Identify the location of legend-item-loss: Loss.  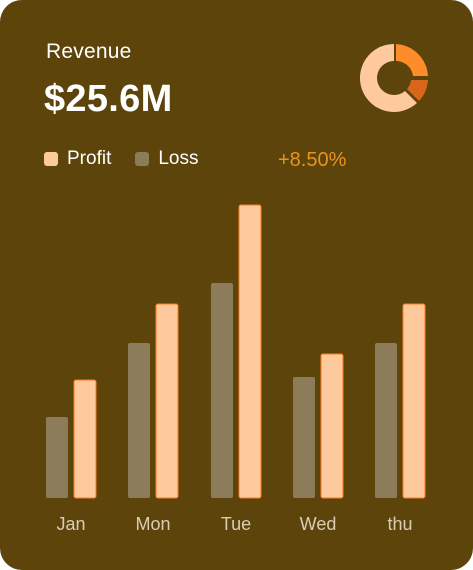
(167, 159).